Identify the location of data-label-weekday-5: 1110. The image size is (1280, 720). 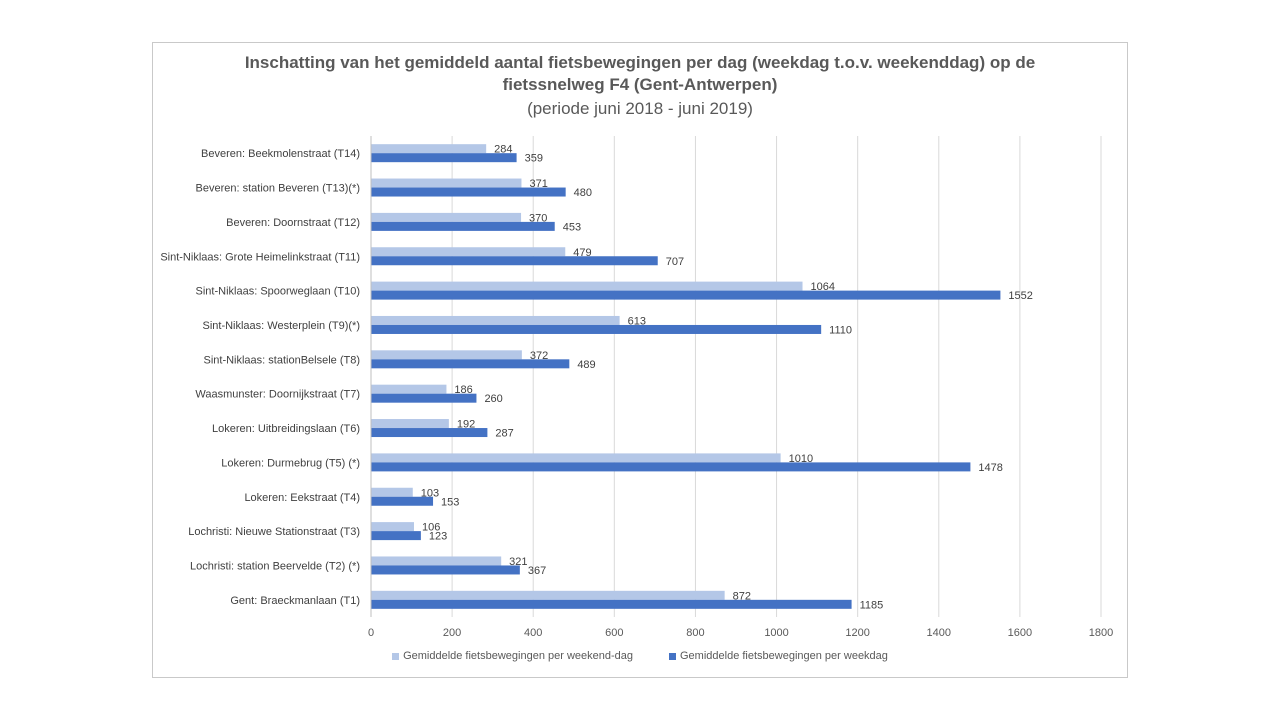
(840, 330).